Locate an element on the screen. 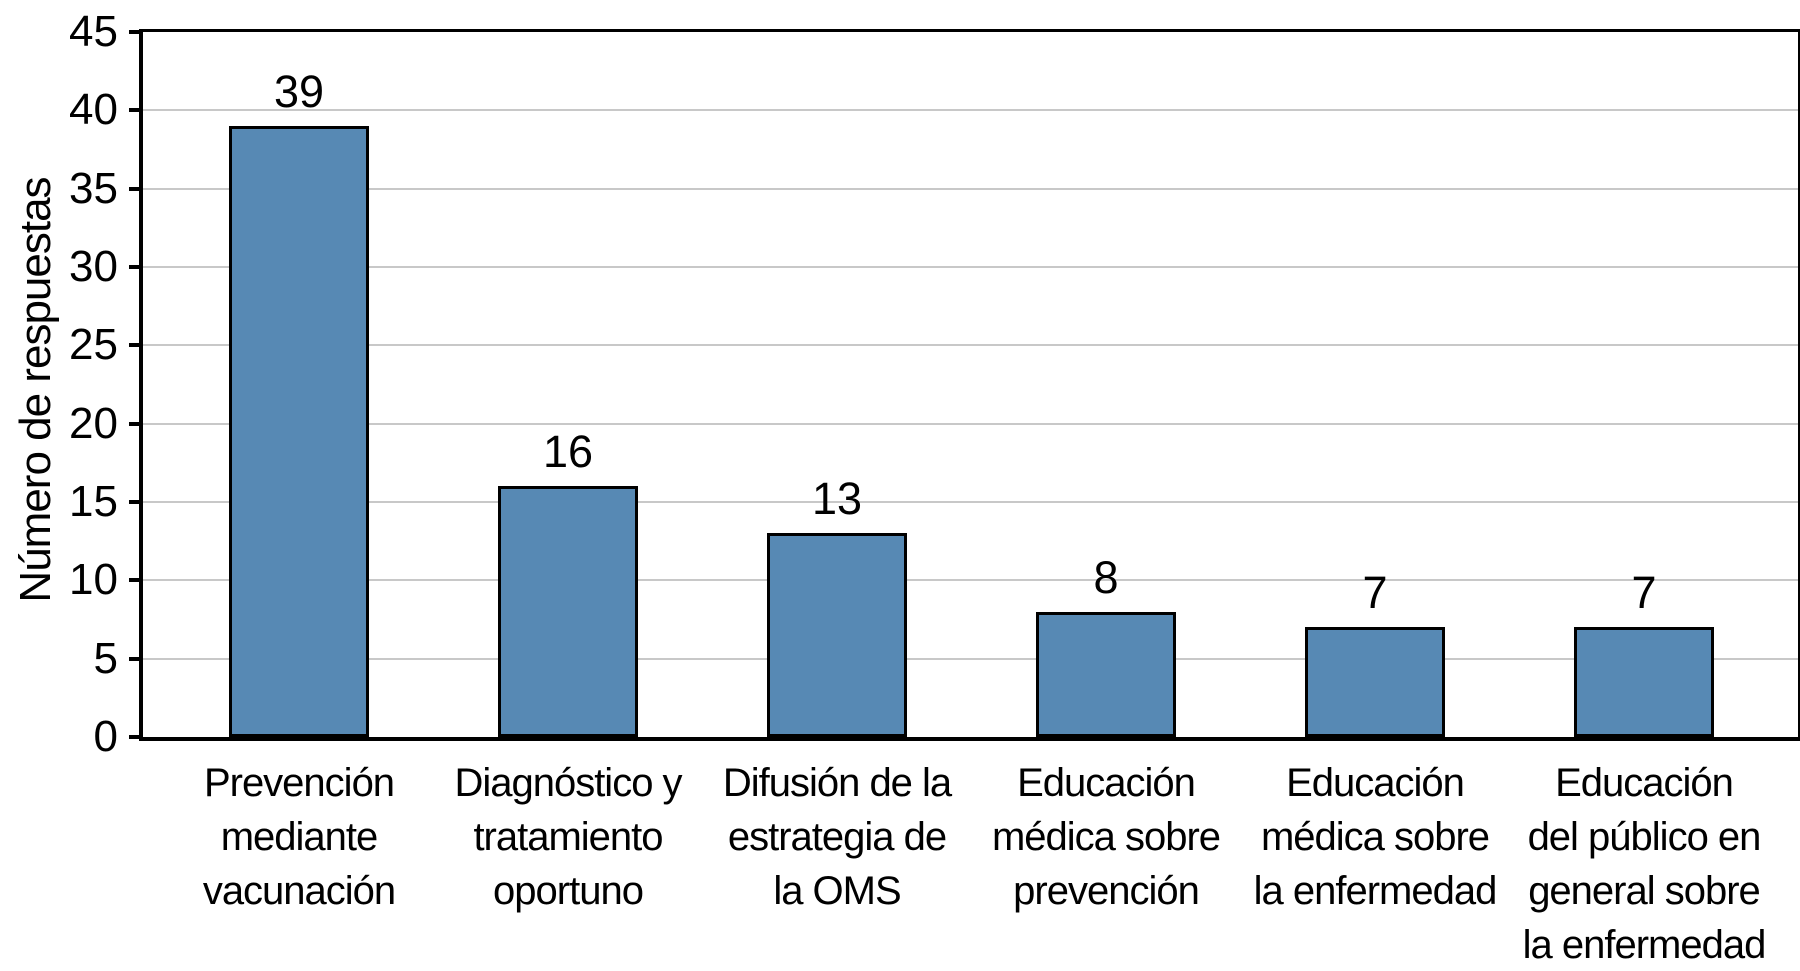  bar-value-label: 39 is located at coordinates (299, 91).